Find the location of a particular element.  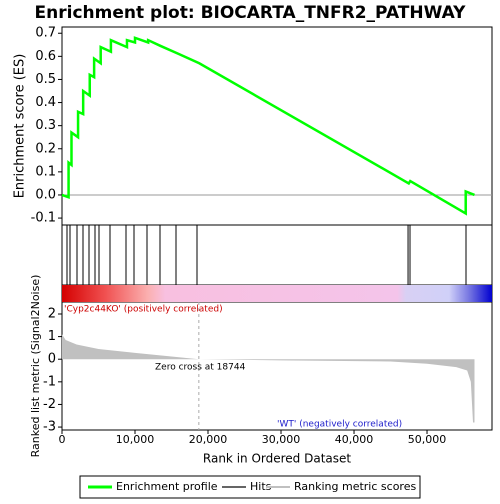

y-axis-title: Enrichment score (ES) is located at coordinates (20, 126).